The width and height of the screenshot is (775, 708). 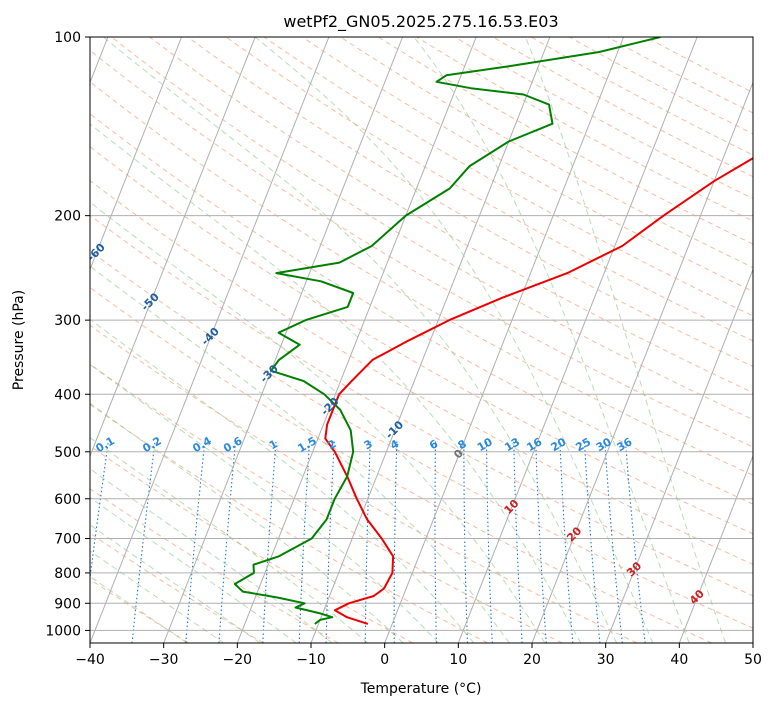 I want to click on y-axis-label: Pressure (hPa), so click(x=19, y=340).